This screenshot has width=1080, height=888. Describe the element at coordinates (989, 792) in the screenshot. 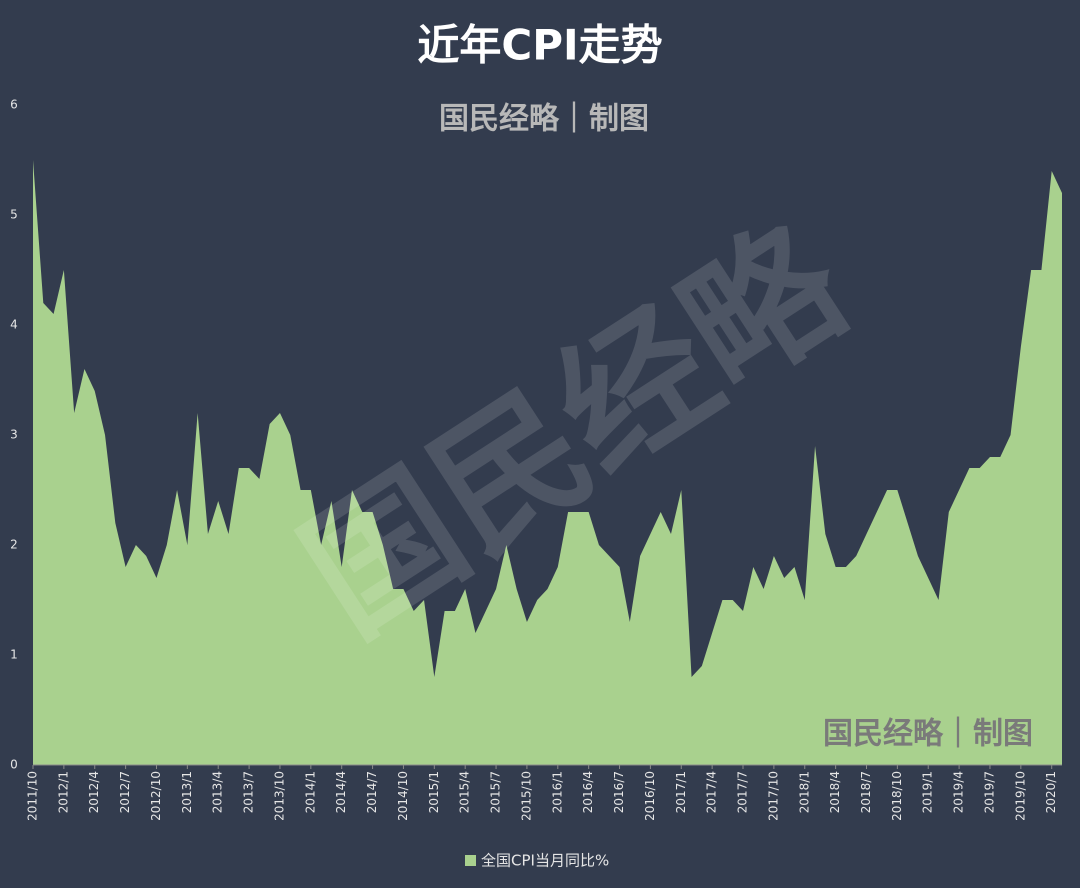

I see `x-tick-label: 2019/7` at that location.